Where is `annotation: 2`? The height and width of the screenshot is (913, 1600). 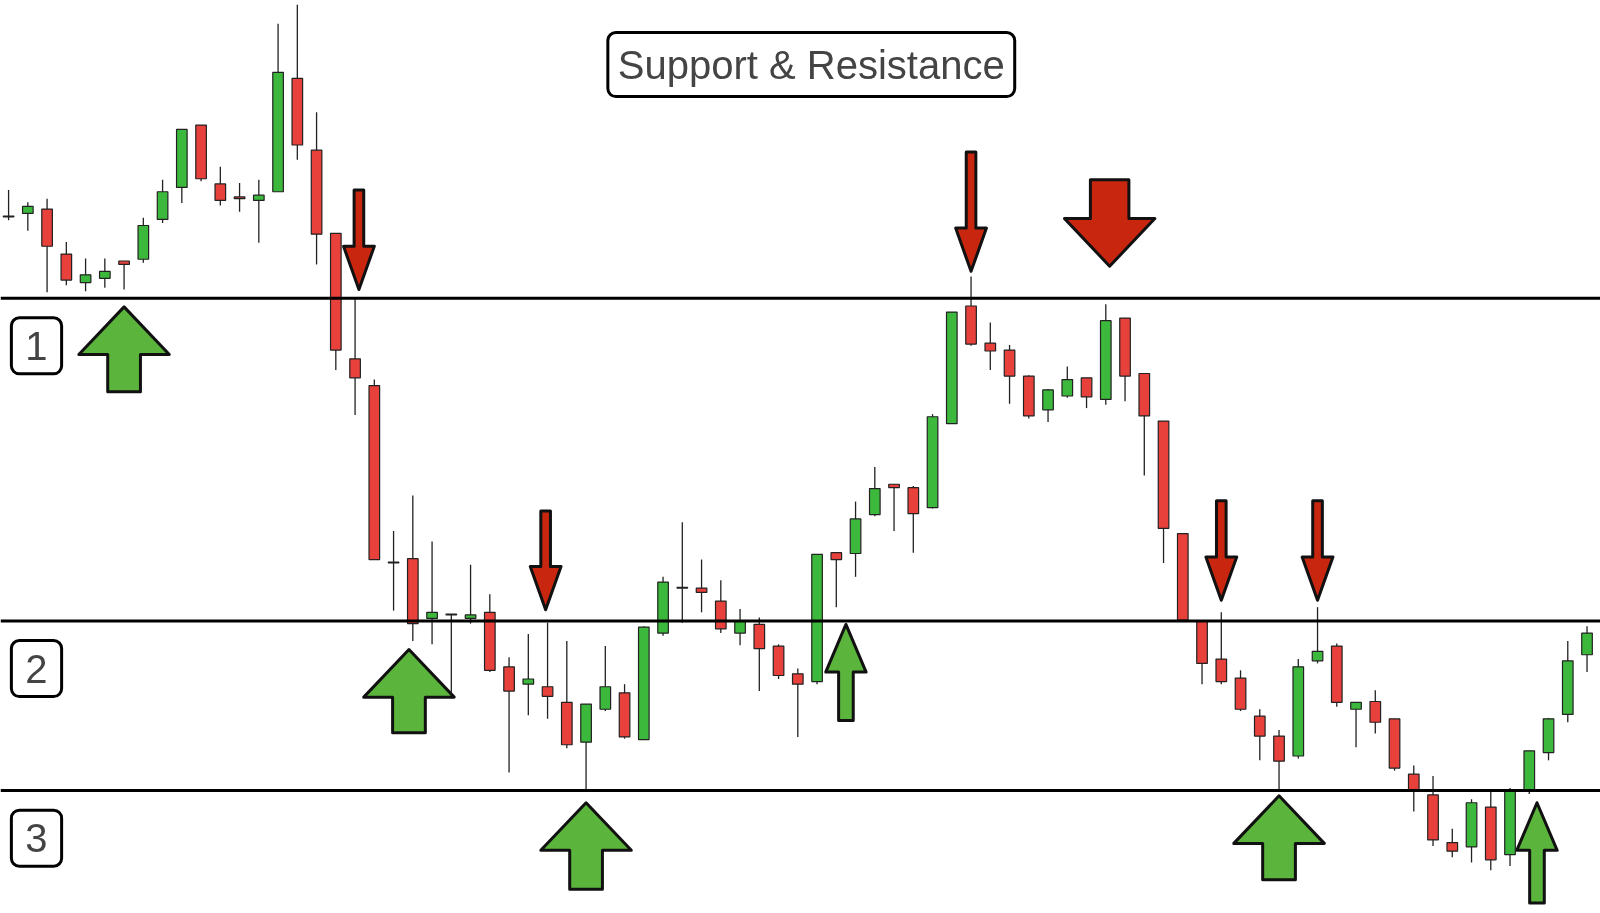 annotation: 2 is located at coordinates (36, 668).